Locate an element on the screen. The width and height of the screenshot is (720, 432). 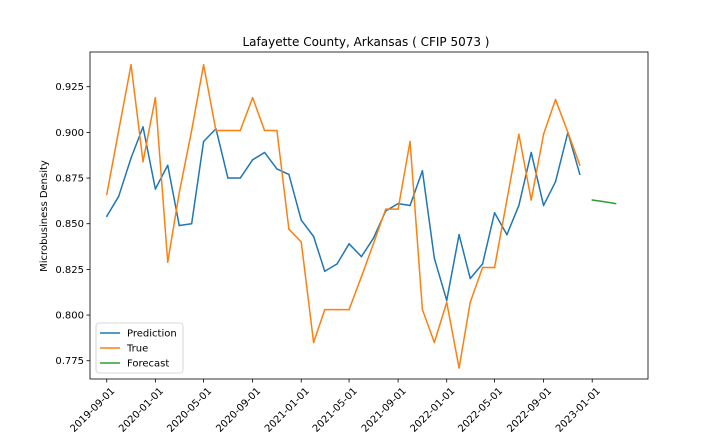
x-tick-label: 2020-09-01 is located at coordinates (238, 409).